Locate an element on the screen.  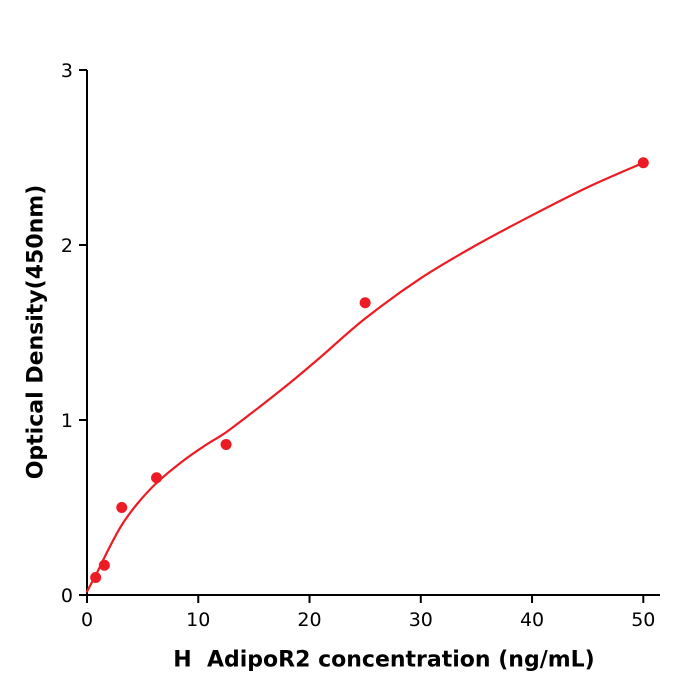
x-axis-title: H AdipoR2 concentration (ng/mL) is located at coordinates (384, 660).